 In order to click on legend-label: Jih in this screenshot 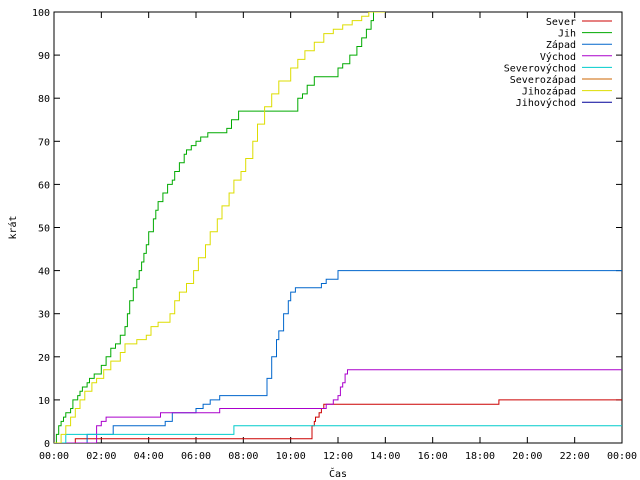, I will do `click(567, 34)`.